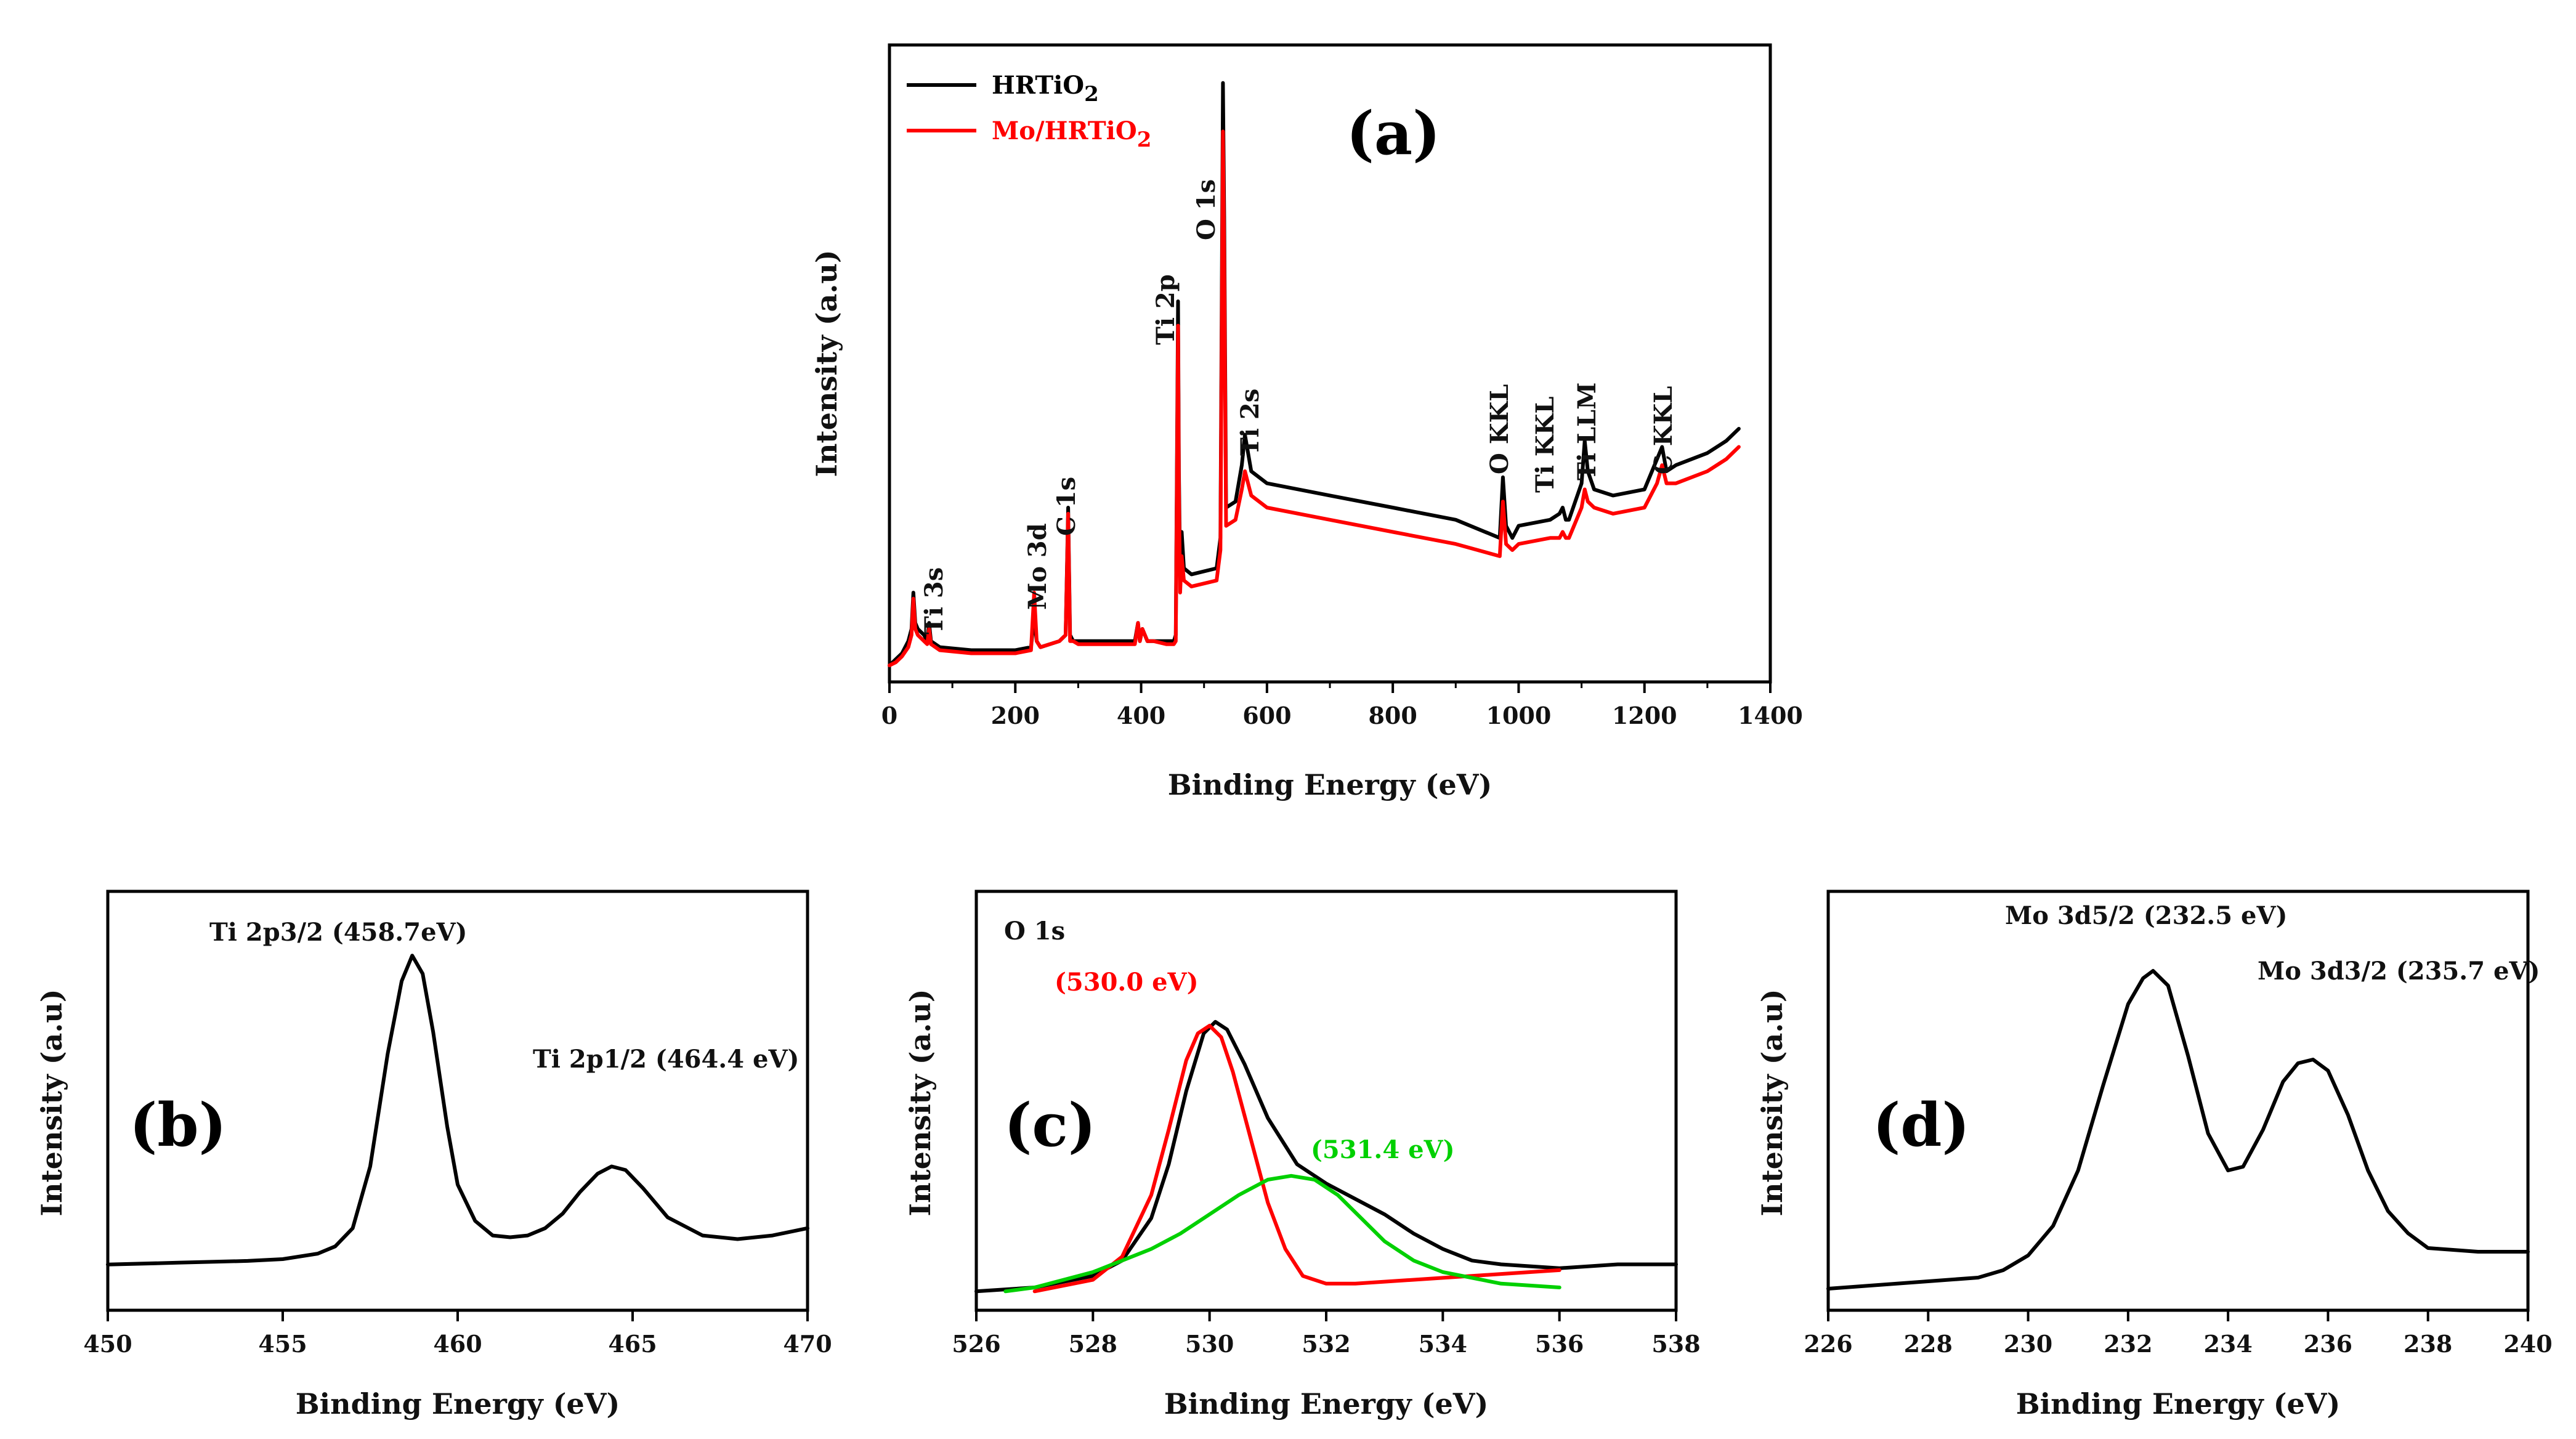  Describe the element at coordinates (1071, 134) in the screenshot. I see `legend-label-mo-hrtio2: Mo/HRTiO2` at that location.